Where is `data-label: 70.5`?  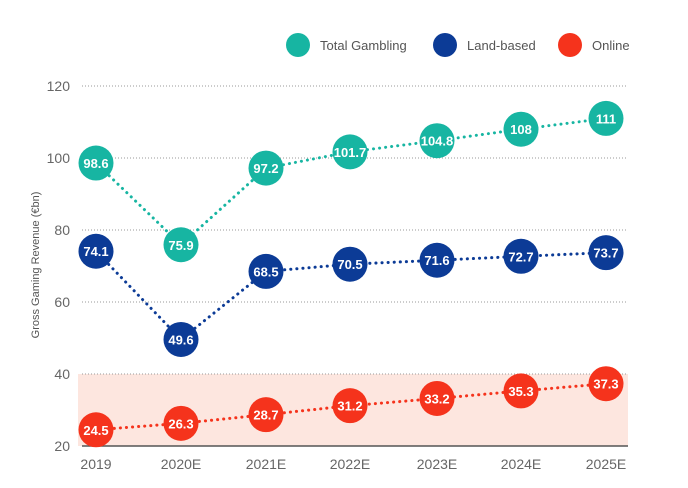
data-label: 70.5 is located at coordinates (349, 264).